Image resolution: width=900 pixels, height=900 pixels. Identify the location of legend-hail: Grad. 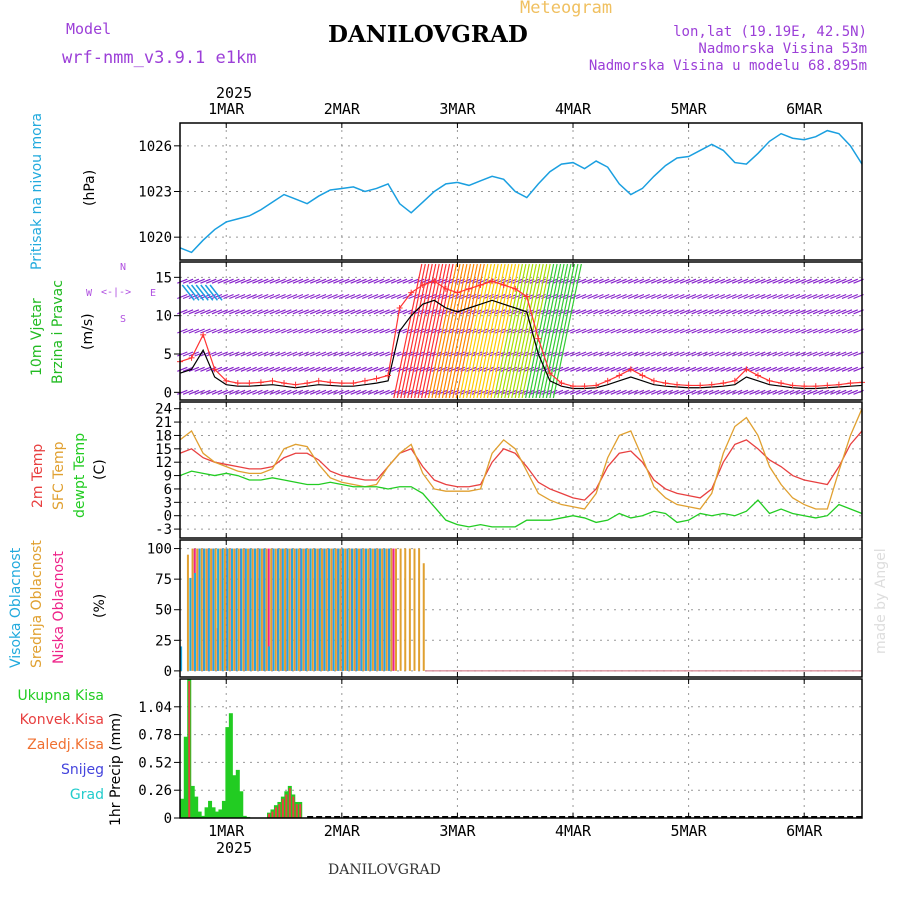
(86, 795).